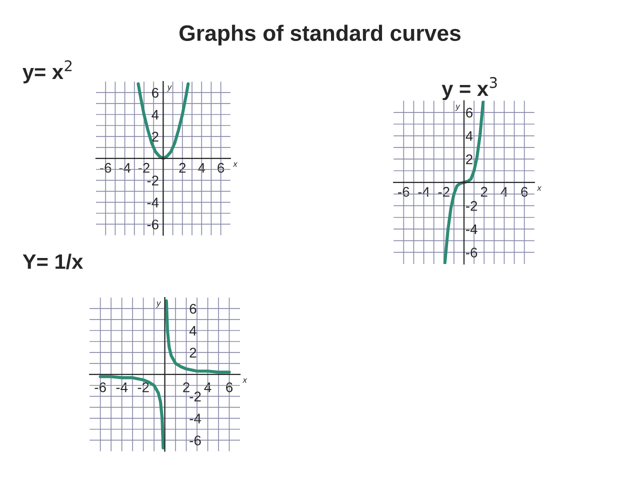 The height and width of the screenshot is (480, 640). Describe the element at coordinates (469, 88) in the screenshot. I see `chart-title: y = x$^{3}$` at that location.